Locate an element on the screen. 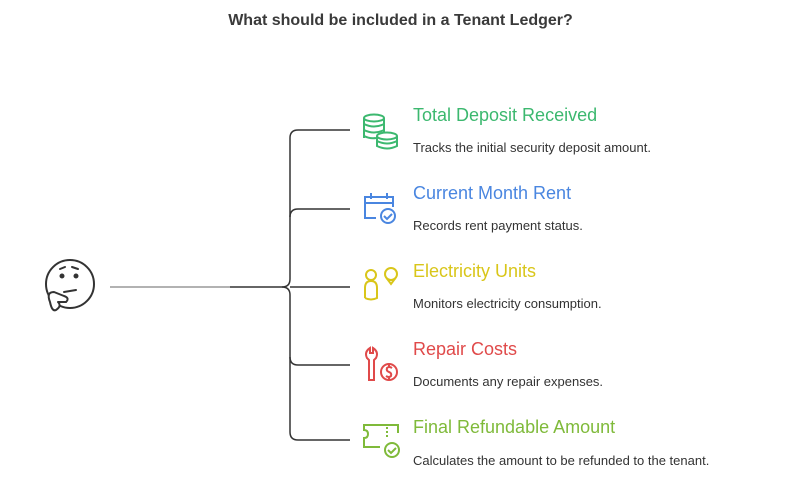 This screenshot has height=485, width=801. thinking-face-icon is located at coordinates (70, 285).